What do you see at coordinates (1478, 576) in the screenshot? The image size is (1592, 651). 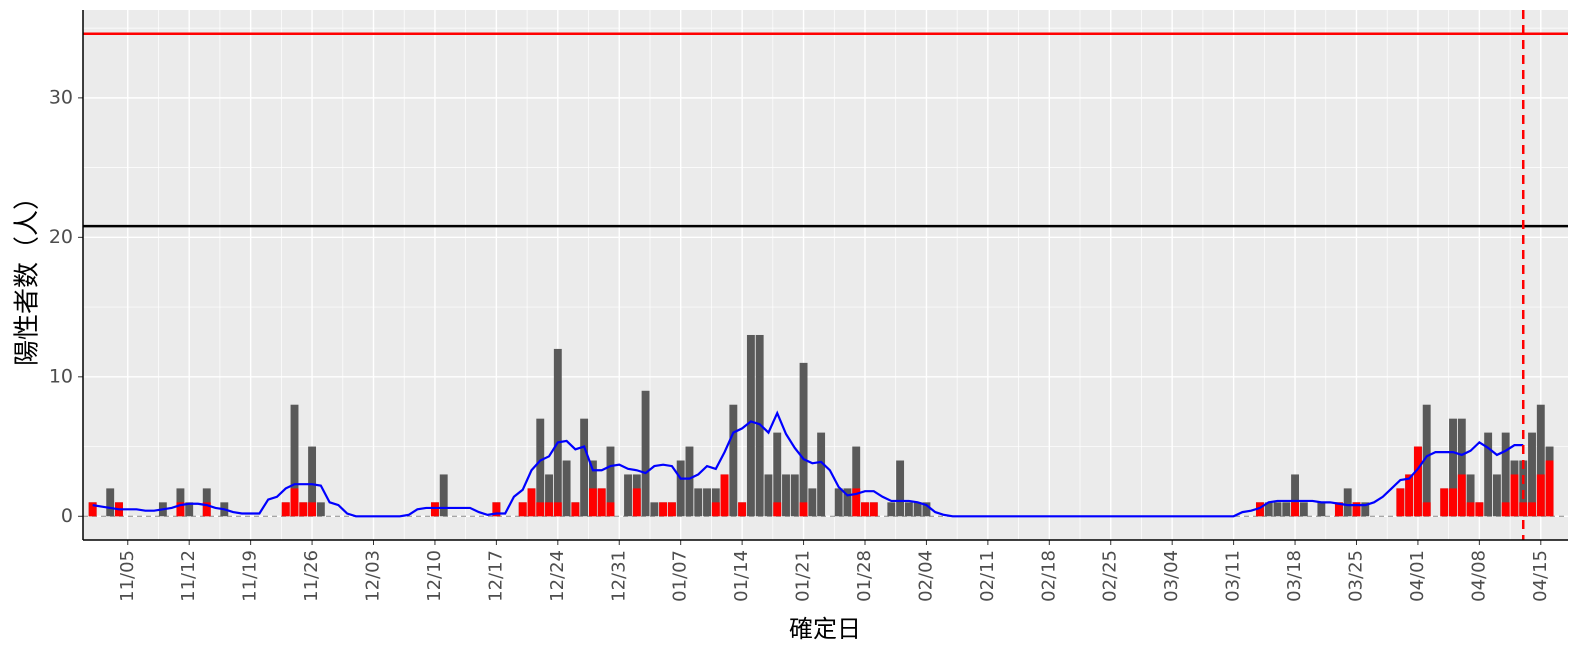 I see `x-tick-label: 04/08` at bounding box center [1478, 576].